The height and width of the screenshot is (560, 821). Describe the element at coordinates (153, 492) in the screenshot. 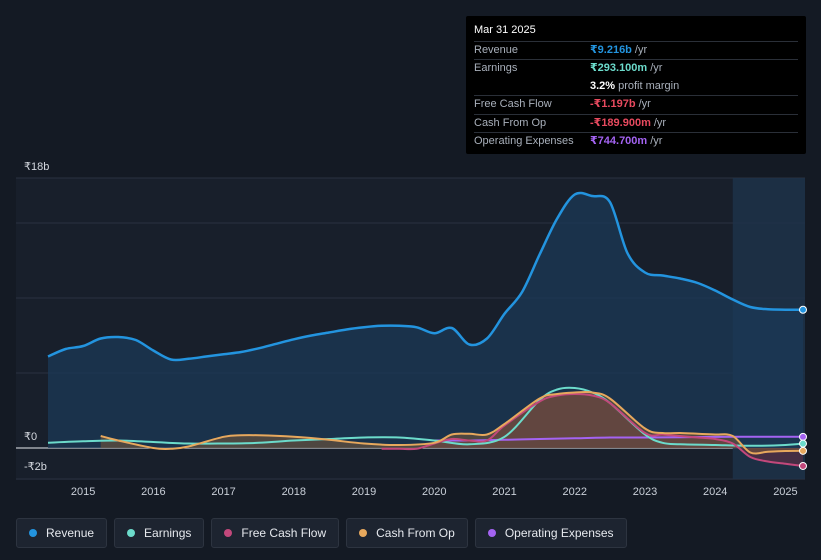

I see `x-tick-label: 2016` at that location.